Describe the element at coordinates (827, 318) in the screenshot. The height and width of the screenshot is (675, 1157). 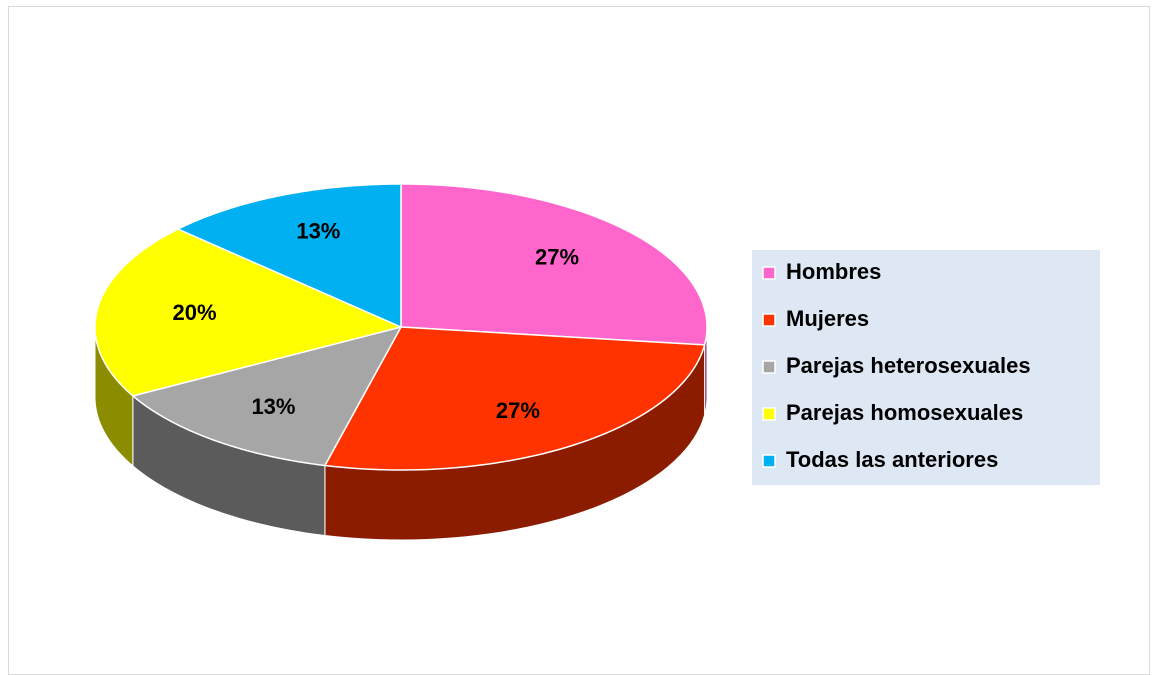
I see `legend-label: Mujeres` at that location.